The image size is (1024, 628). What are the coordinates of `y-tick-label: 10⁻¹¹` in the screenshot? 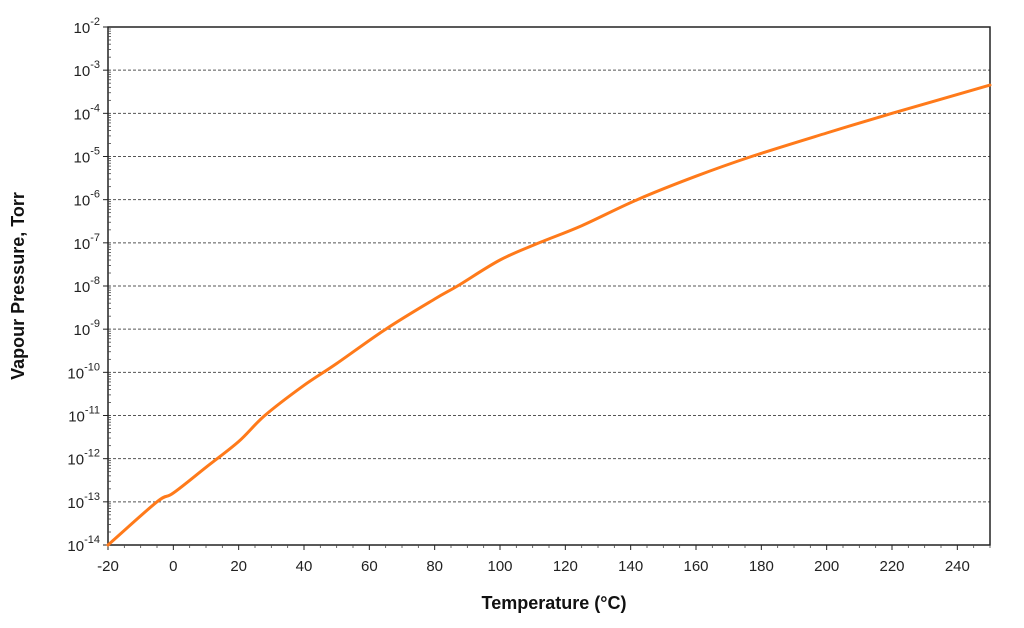 It's located at (84, 415).